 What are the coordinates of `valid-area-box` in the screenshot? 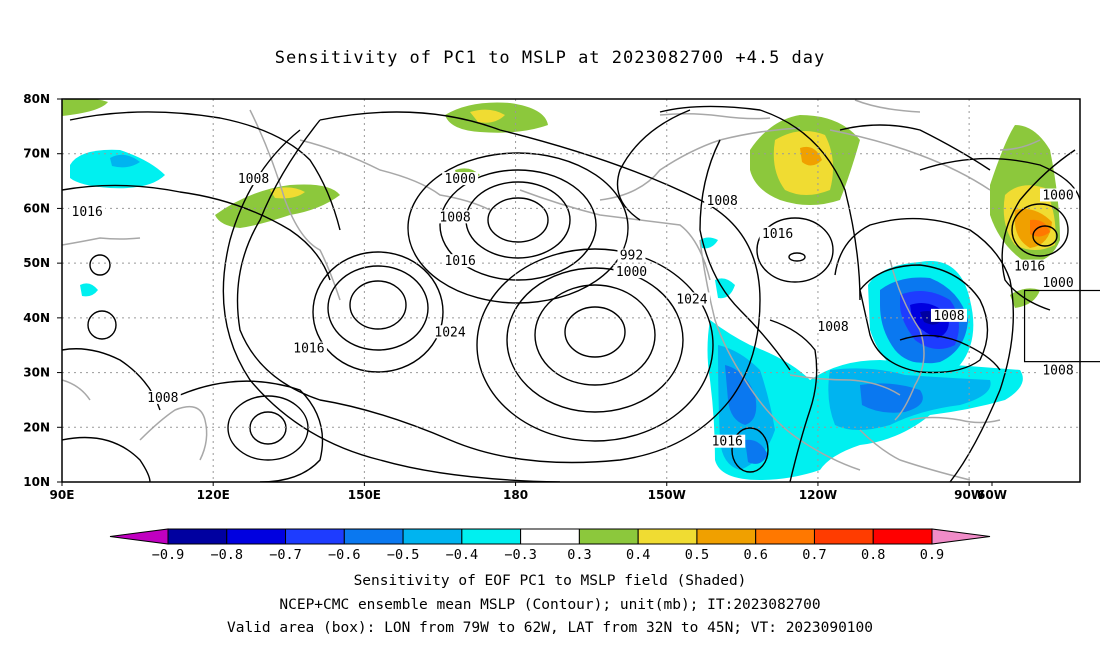 It's located at (1061, 326).